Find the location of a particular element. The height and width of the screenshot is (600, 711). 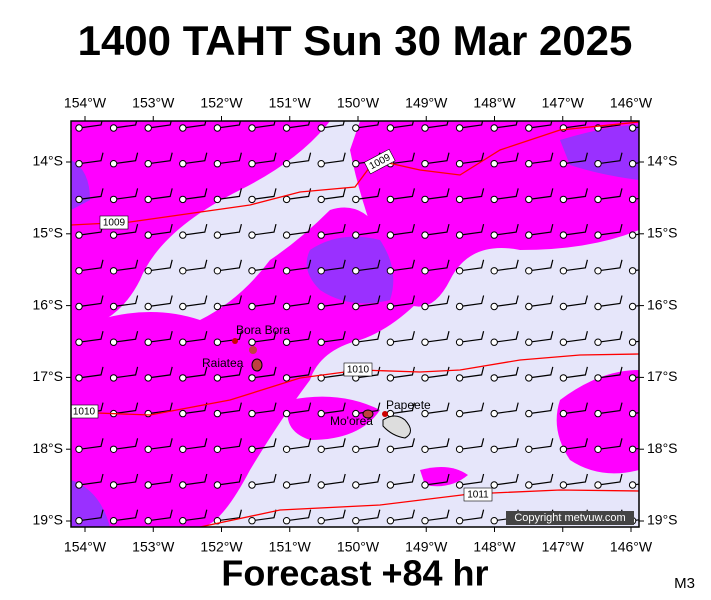

lon-label: 150°W is located at coordinates (358, 103).